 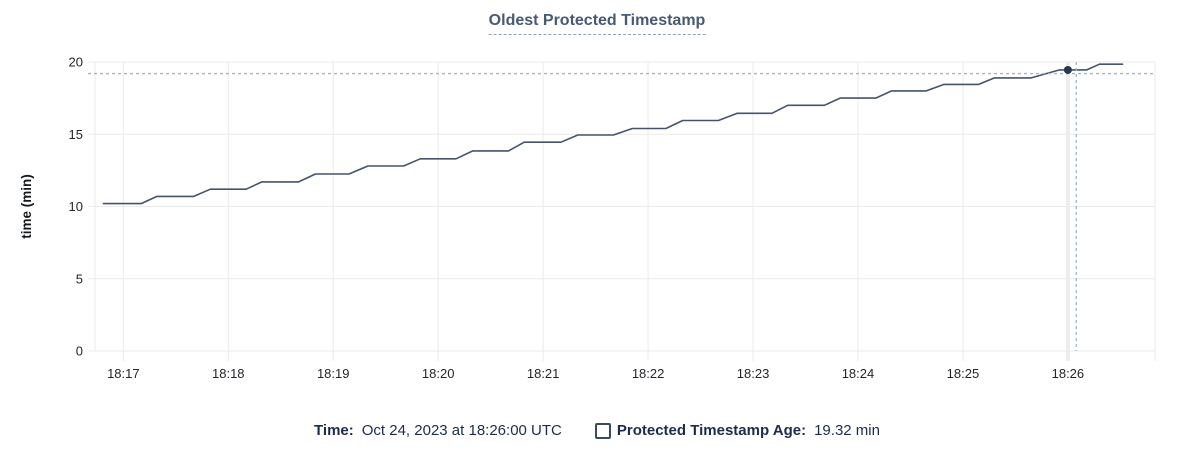 What do you see at coordinates (847, 430) in the screenshot?
I see `series-value: 19.32 min` at bounding box center [847, 430].